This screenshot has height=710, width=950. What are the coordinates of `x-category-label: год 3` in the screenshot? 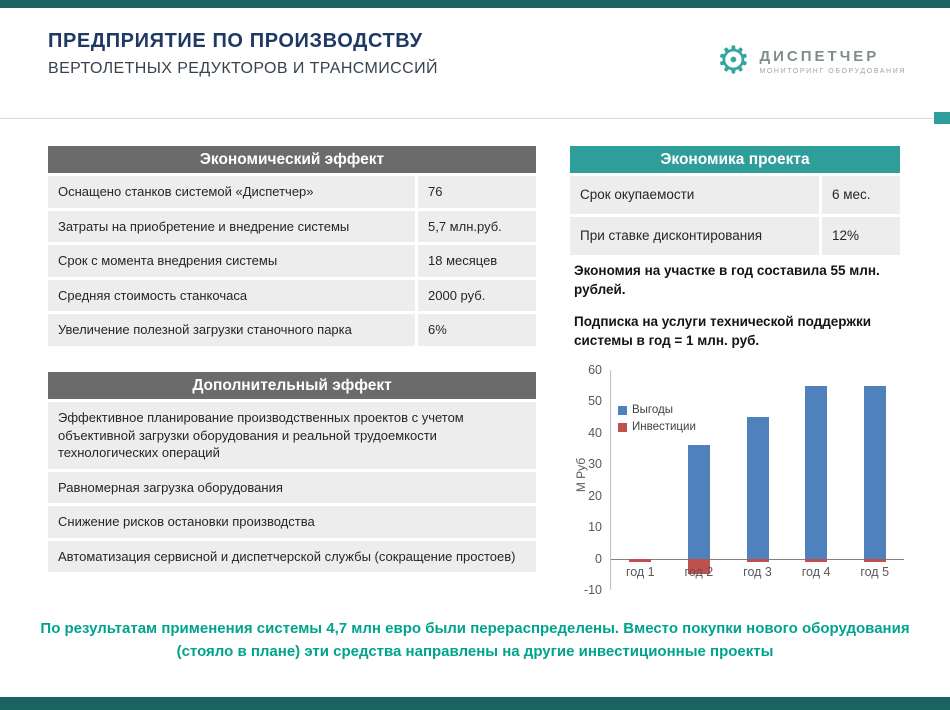 It's located at (757, 571).